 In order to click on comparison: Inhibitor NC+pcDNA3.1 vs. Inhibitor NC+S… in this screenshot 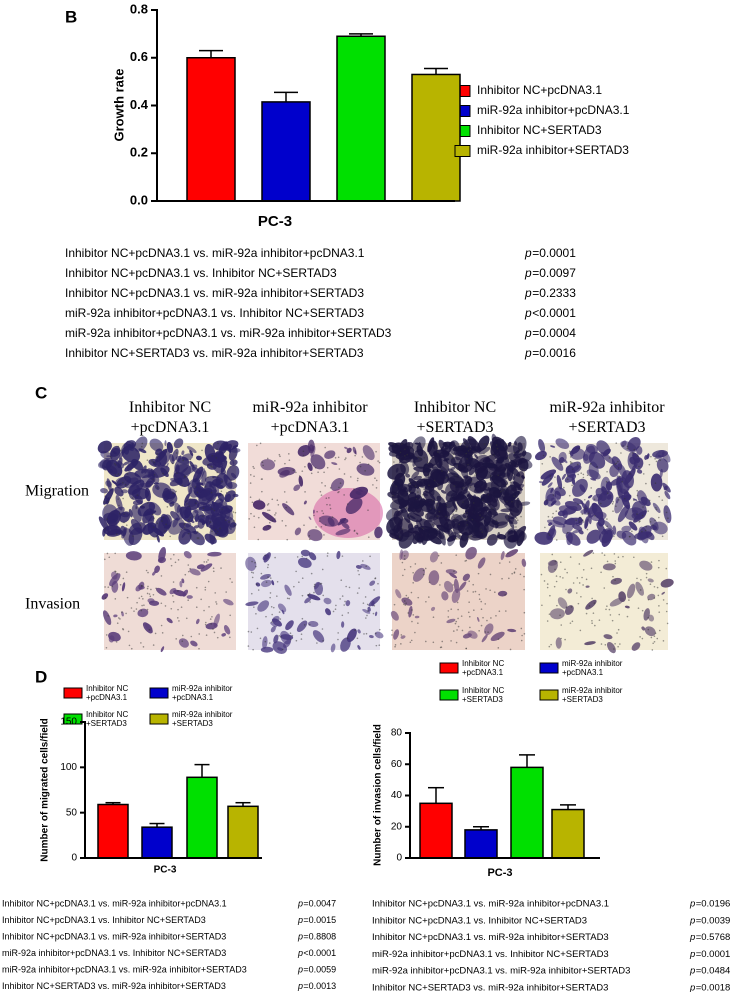, I will do `click(201, 273)`.